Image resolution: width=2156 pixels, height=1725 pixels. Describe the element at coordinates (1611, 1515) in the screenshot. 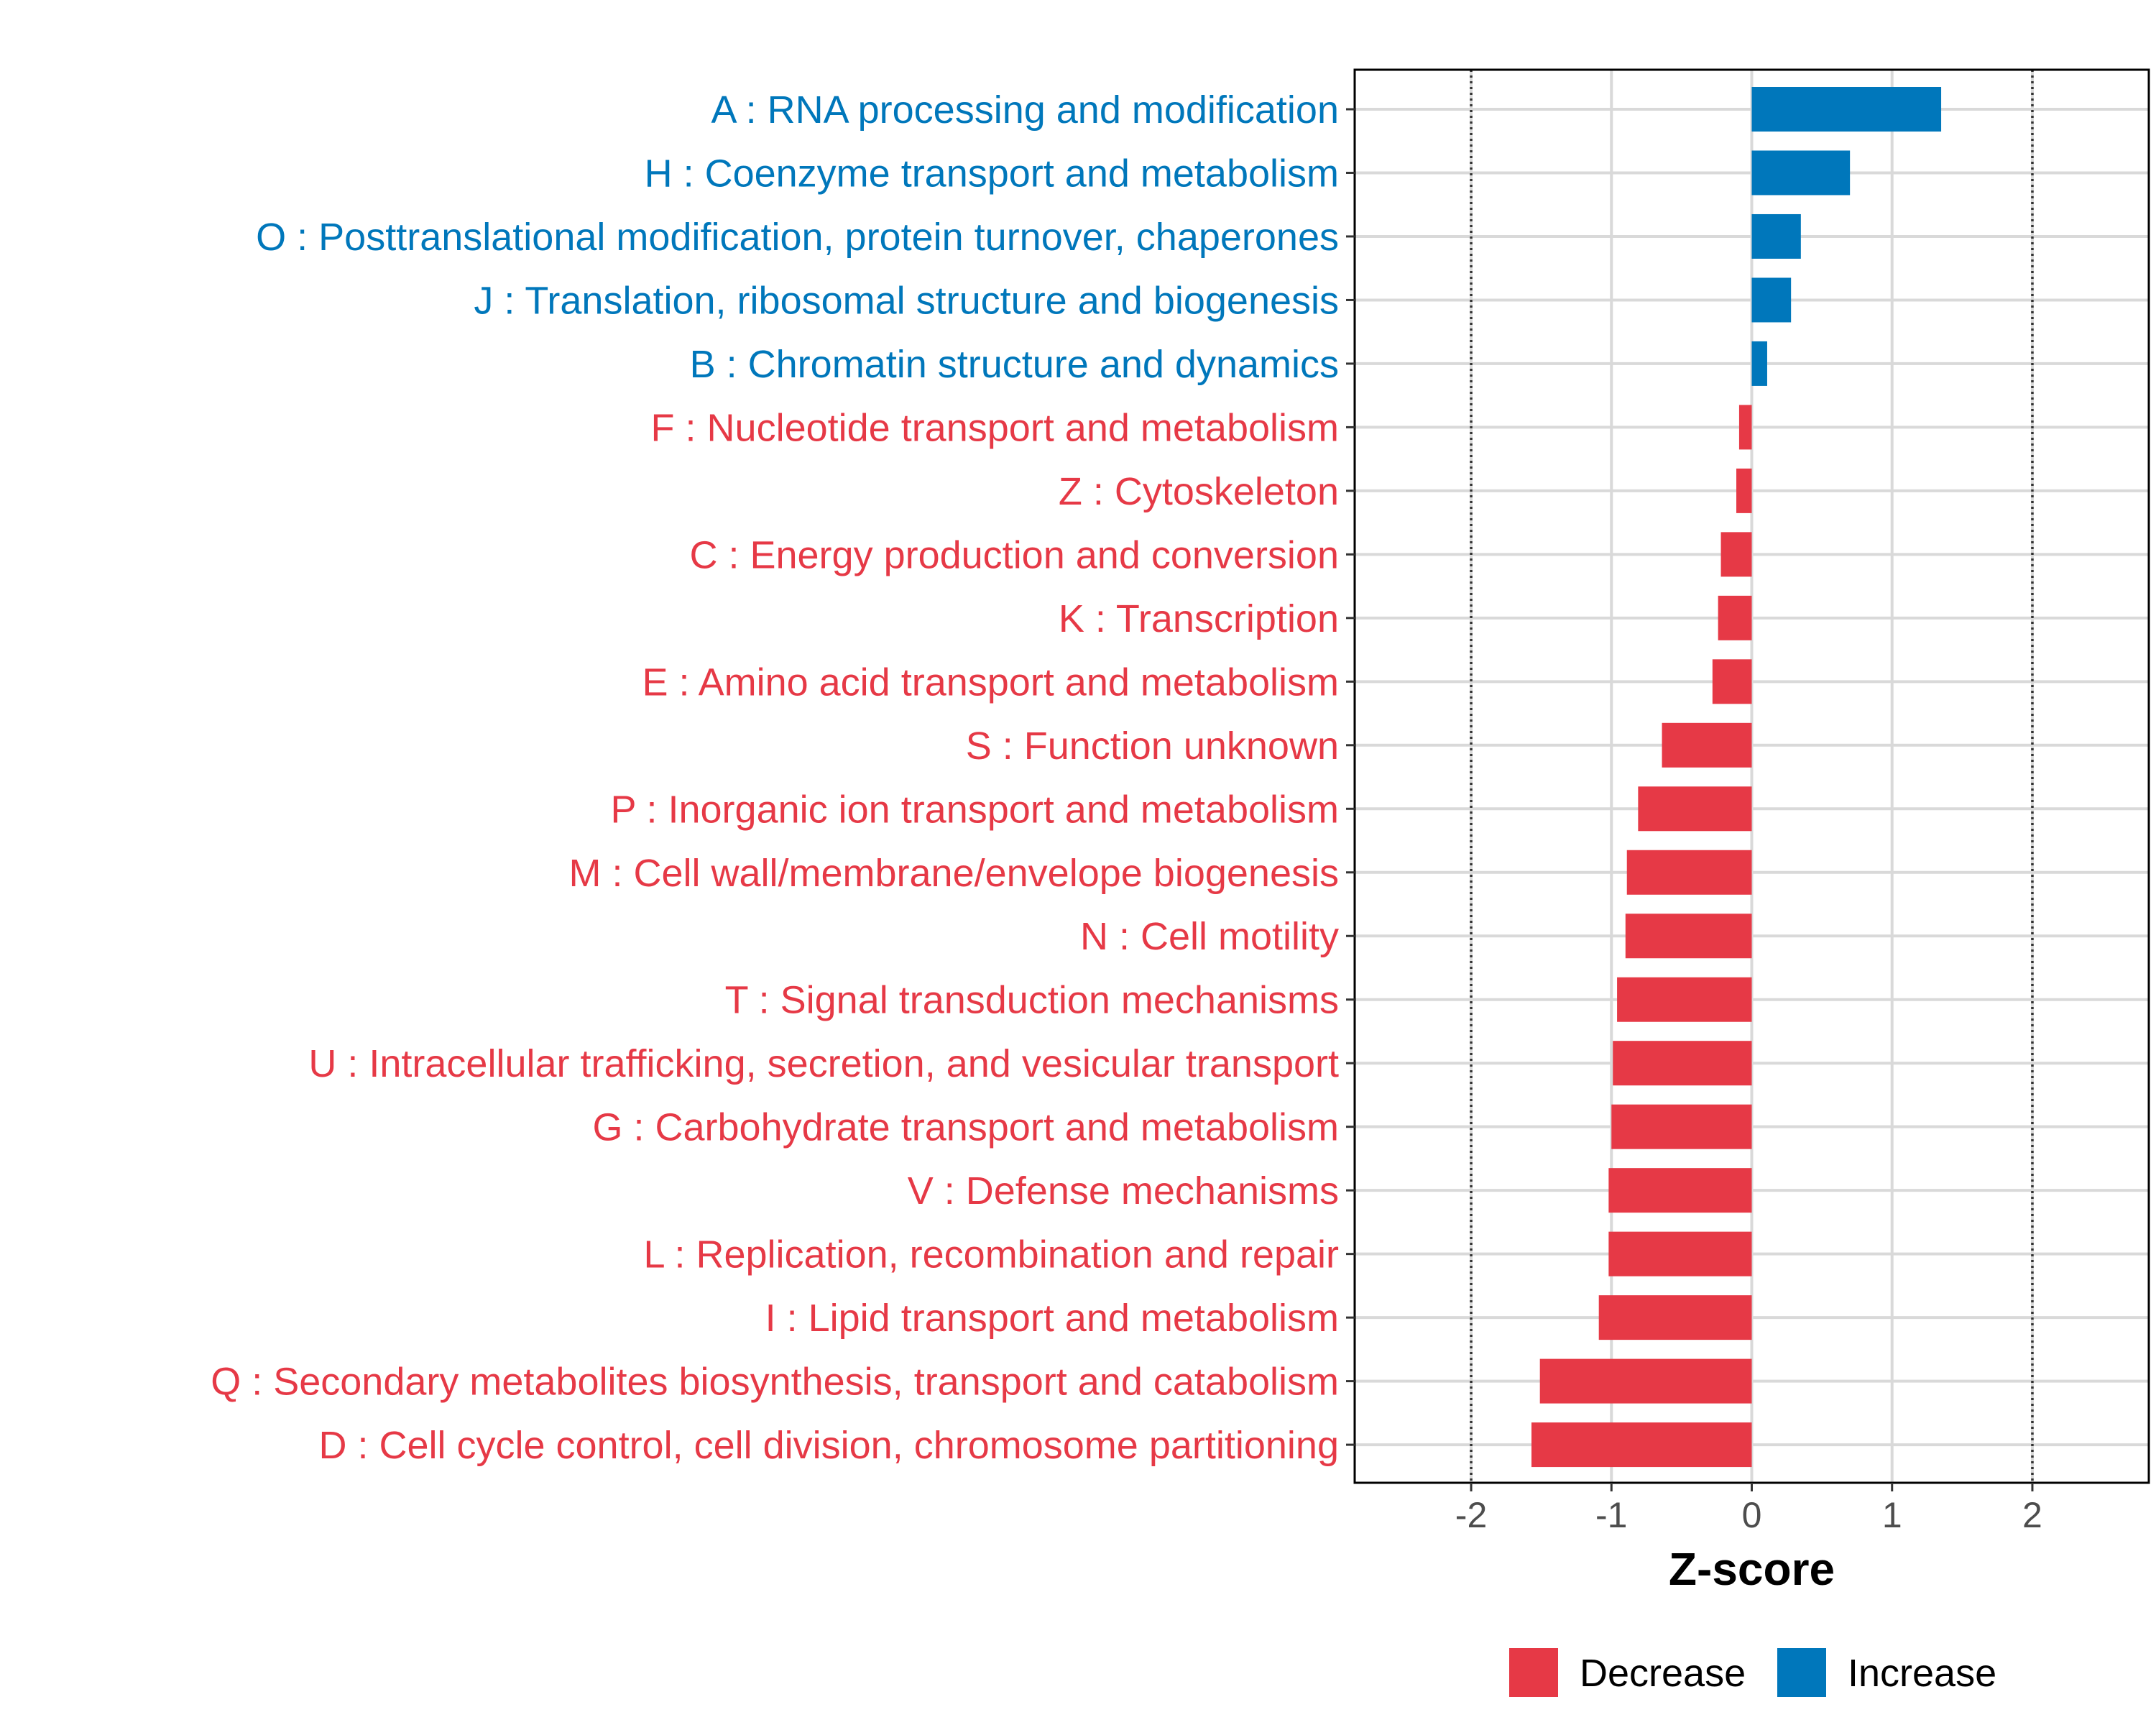

I see `x-tick-label: -1` at that location.